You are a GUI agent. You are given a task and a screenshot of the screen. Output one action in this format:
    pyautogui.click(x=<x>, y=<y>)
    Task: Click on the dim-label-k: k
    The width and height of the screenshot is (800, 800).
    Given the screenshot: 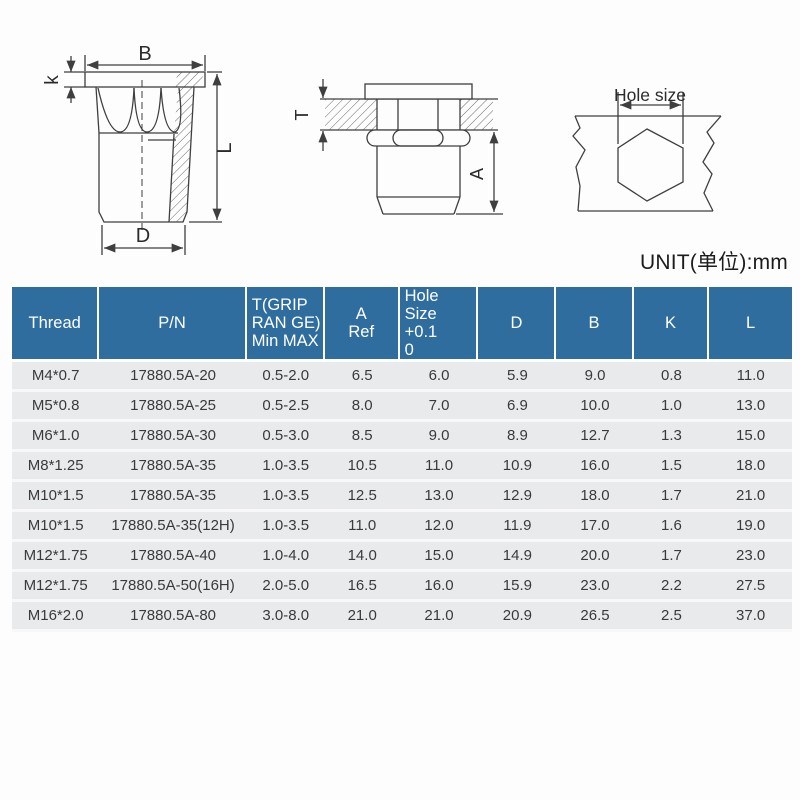 What is the action you would take?
    pyautogui.click(x=52, y=80)
    